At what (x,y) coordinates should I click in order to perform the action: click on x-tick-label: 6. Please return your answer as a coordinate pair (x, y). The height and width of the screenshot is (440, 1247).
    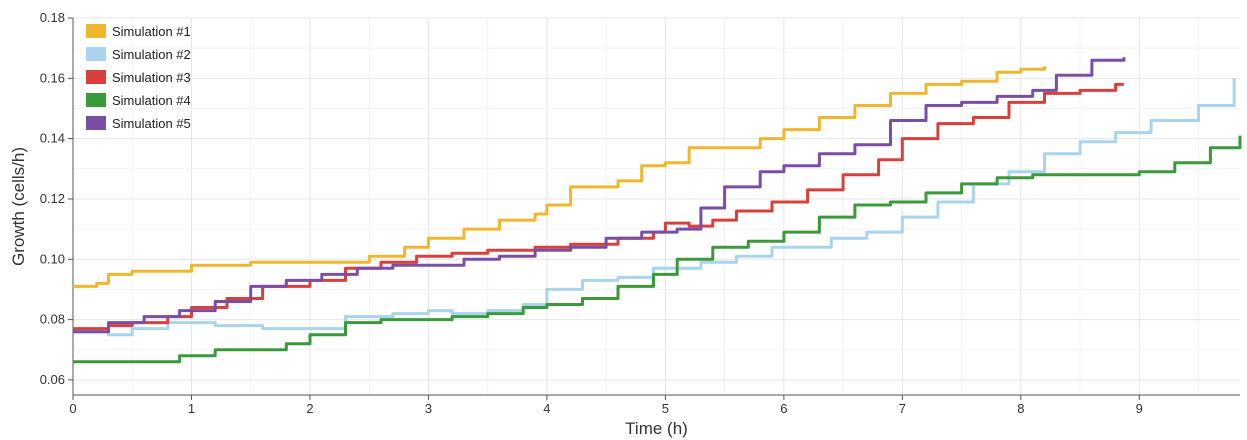
    Looking at the image, I should click on (783, 408).